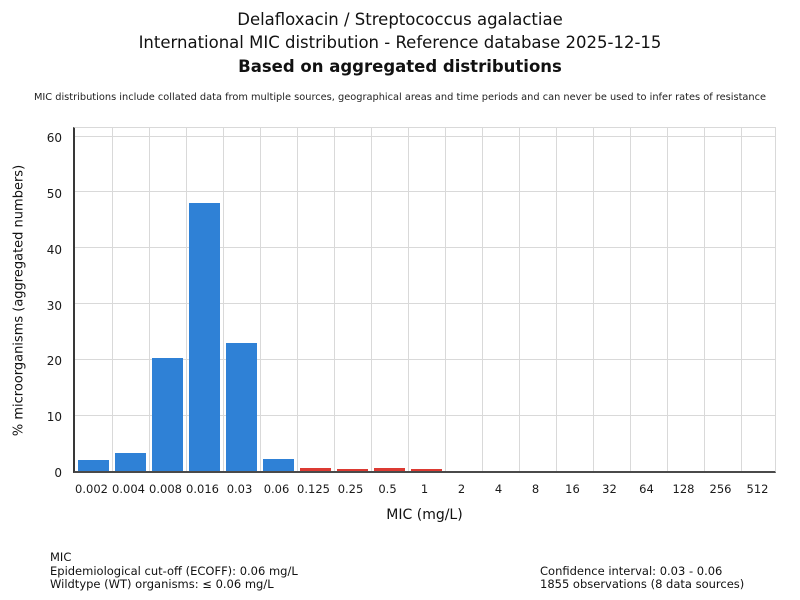 Image resolution: width=800 pixels, height=600 pixels. What do you see at coordinates (535, 489) in the screenshot?
I see `x-tick-label-8: 8` at bounding box center [535, 489].